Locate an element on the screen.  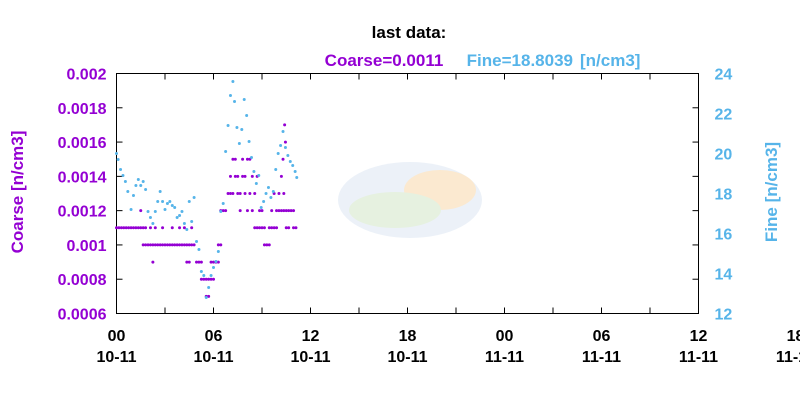
data-series is located at coordinates (207, 189).